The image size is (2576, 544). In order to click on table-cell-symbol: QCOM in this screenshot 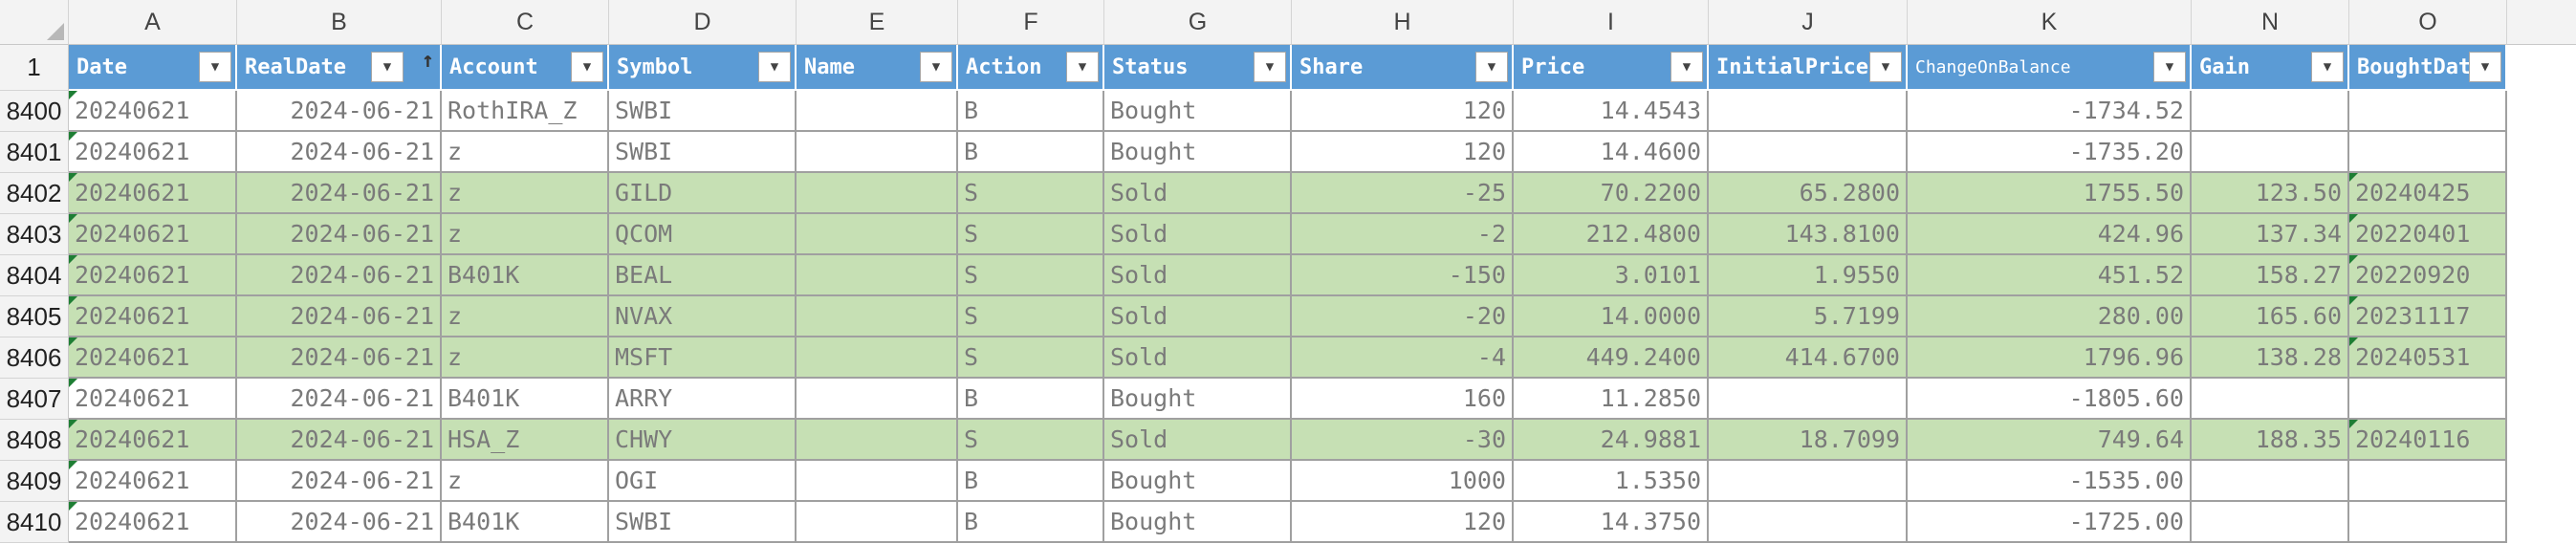, I will do `click(703, 234)`.